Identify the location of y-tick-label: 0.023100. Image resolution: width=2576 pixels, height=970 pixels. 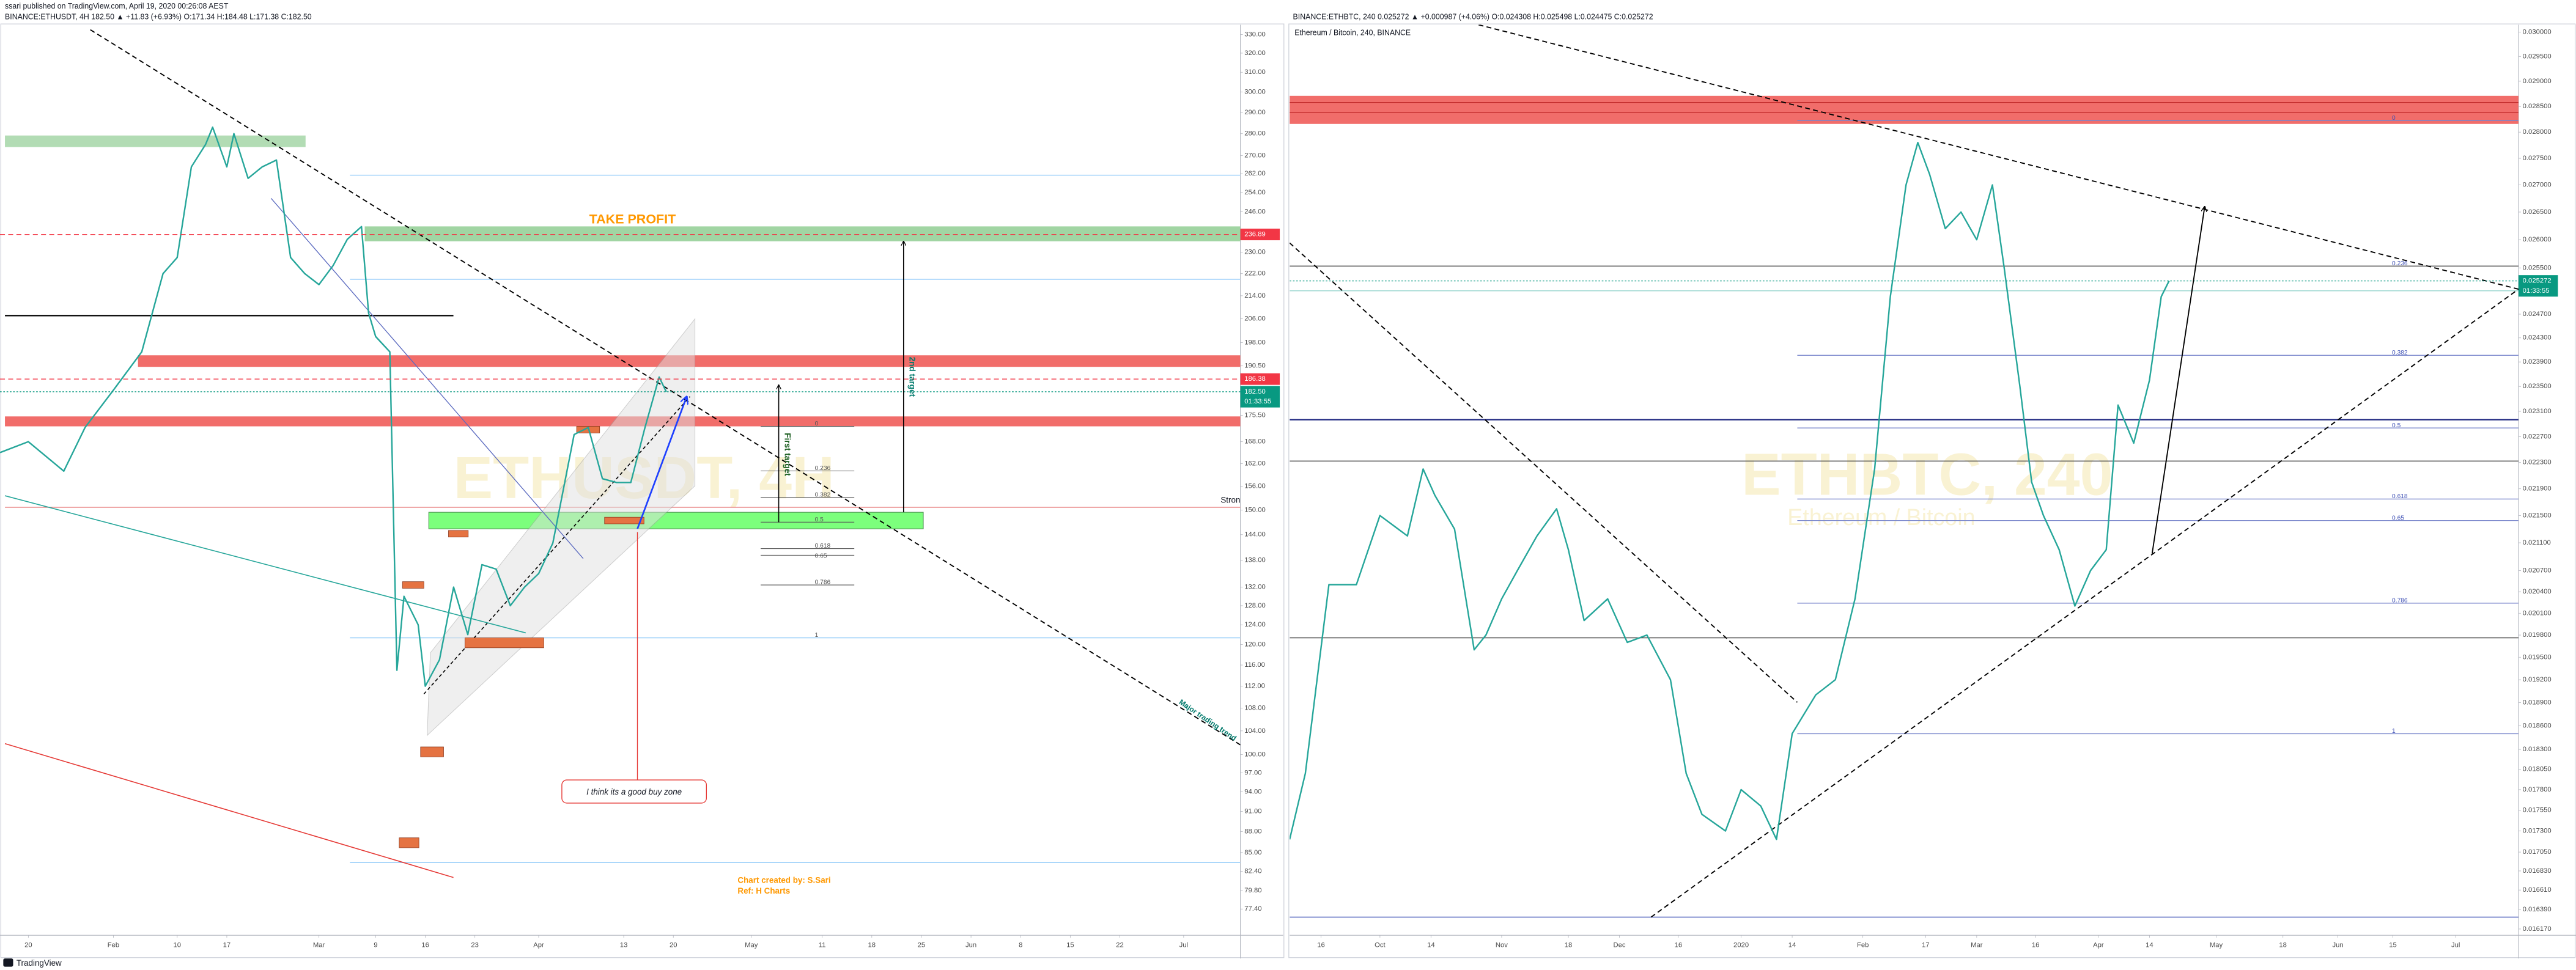
(2537, 411).